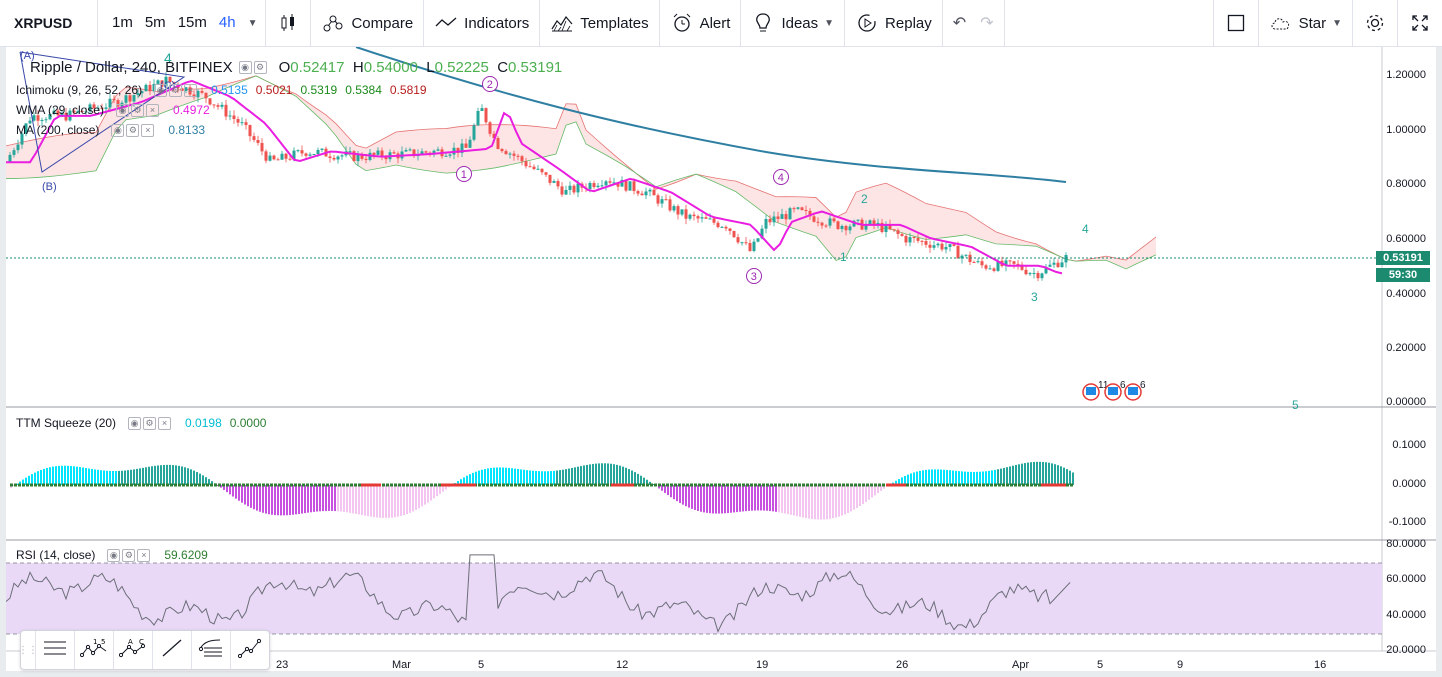 The width and height of the screenshot is (1442, 677). I want to click on interval-1m: 1m, so click(122, 22).